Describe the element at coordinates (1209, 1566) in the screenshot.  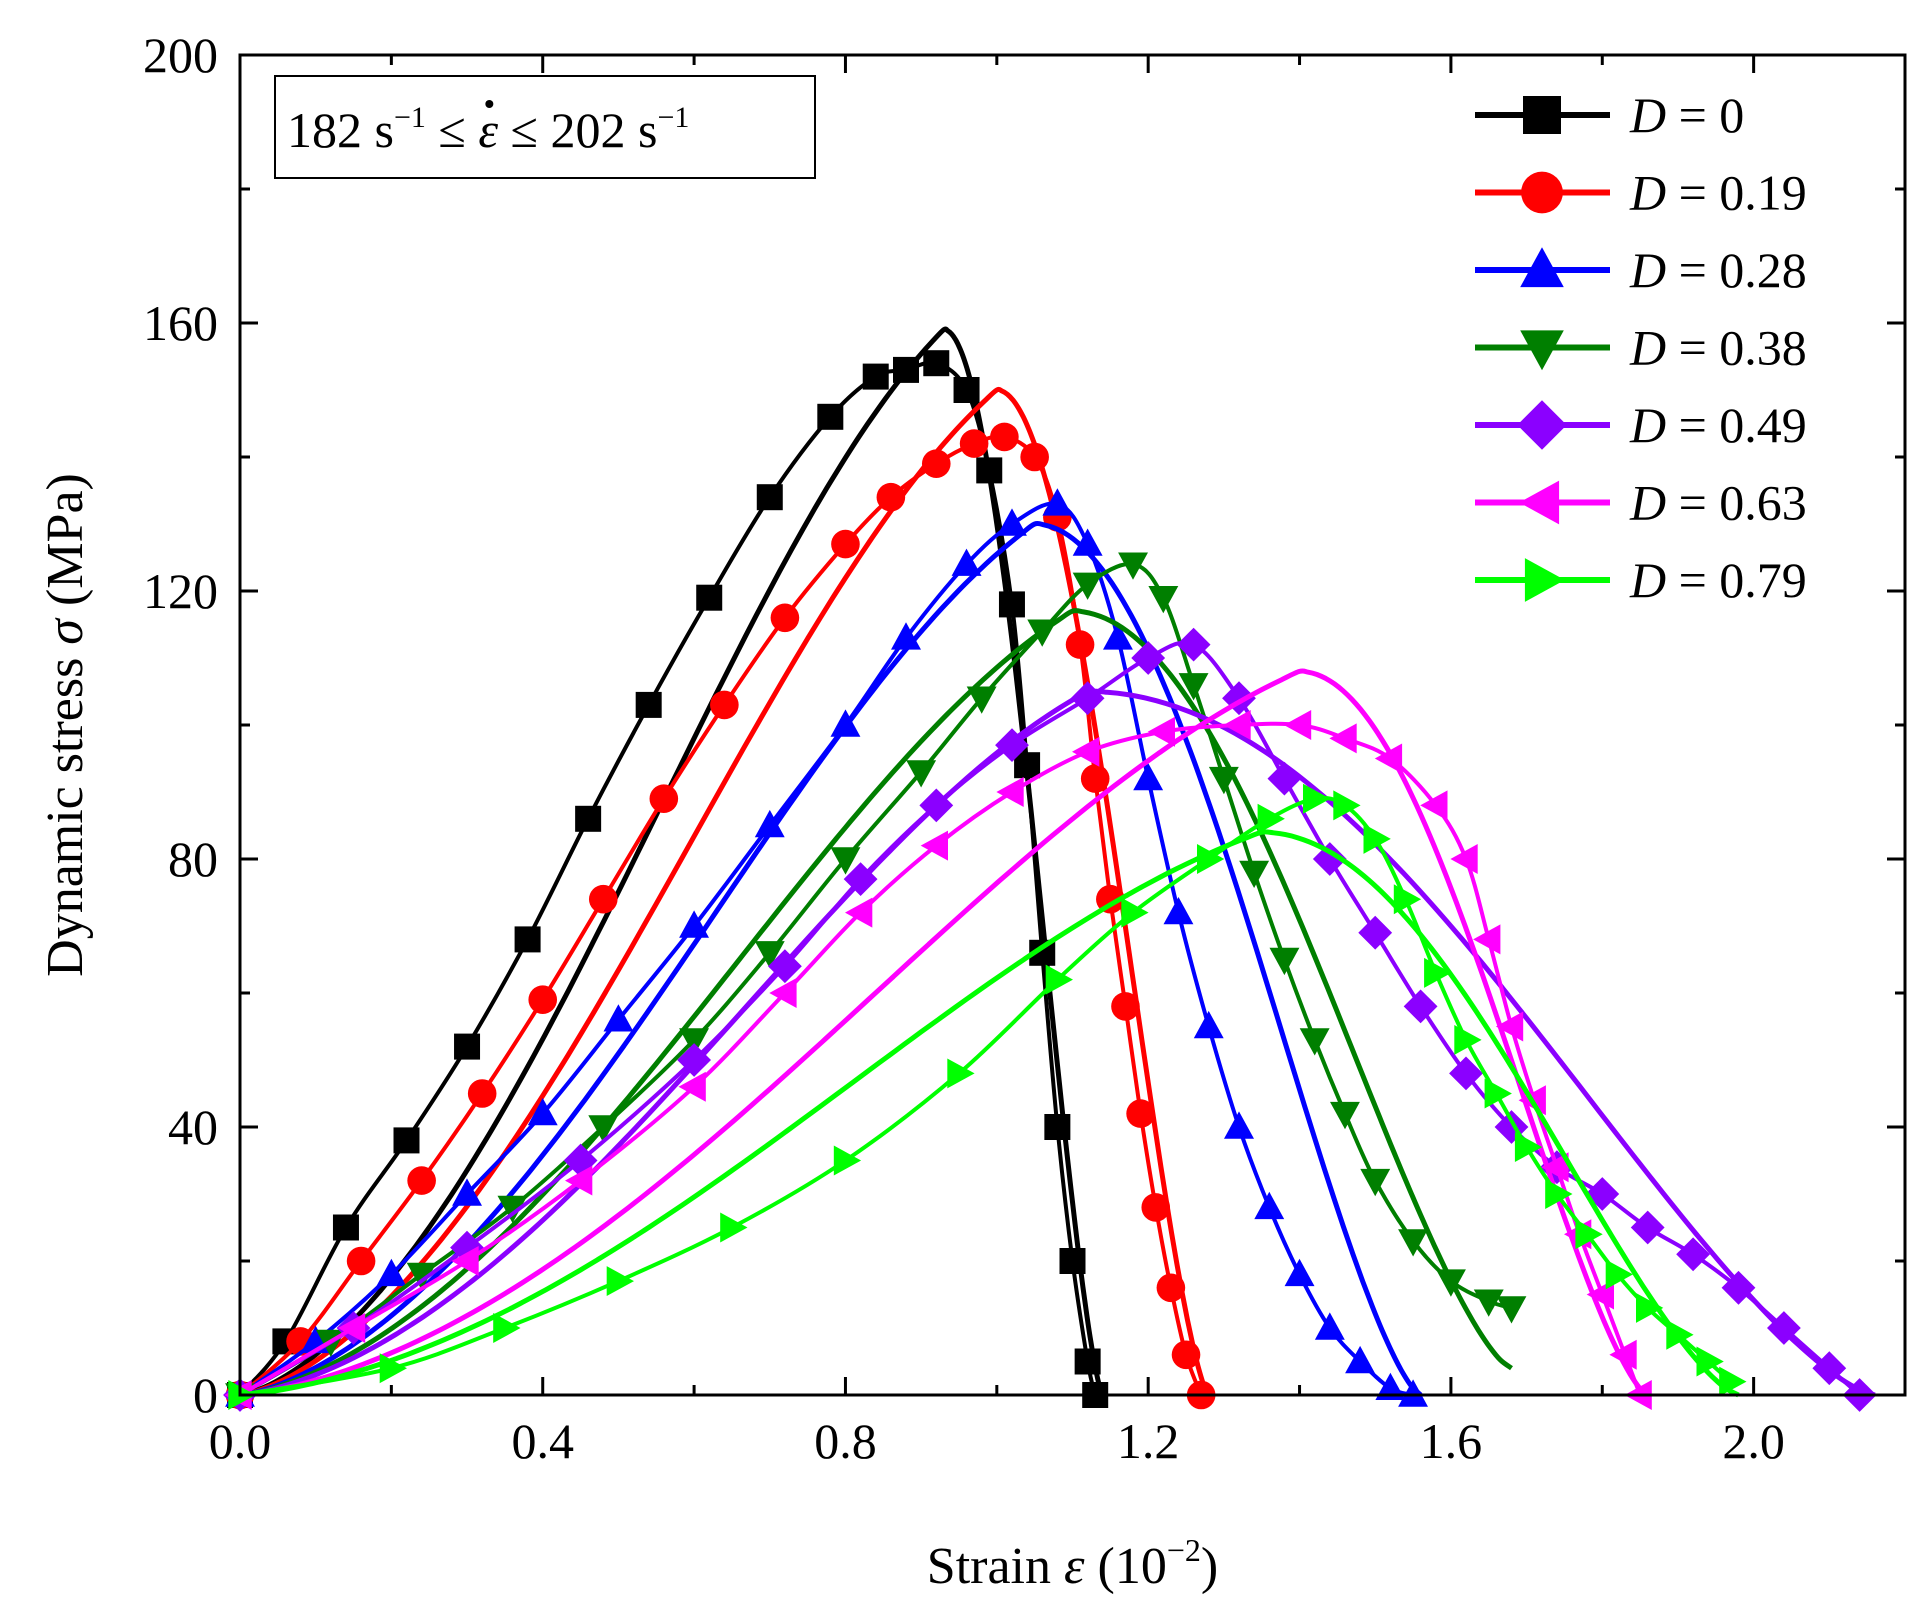
I see `x-axis-title-close: )` at that location.